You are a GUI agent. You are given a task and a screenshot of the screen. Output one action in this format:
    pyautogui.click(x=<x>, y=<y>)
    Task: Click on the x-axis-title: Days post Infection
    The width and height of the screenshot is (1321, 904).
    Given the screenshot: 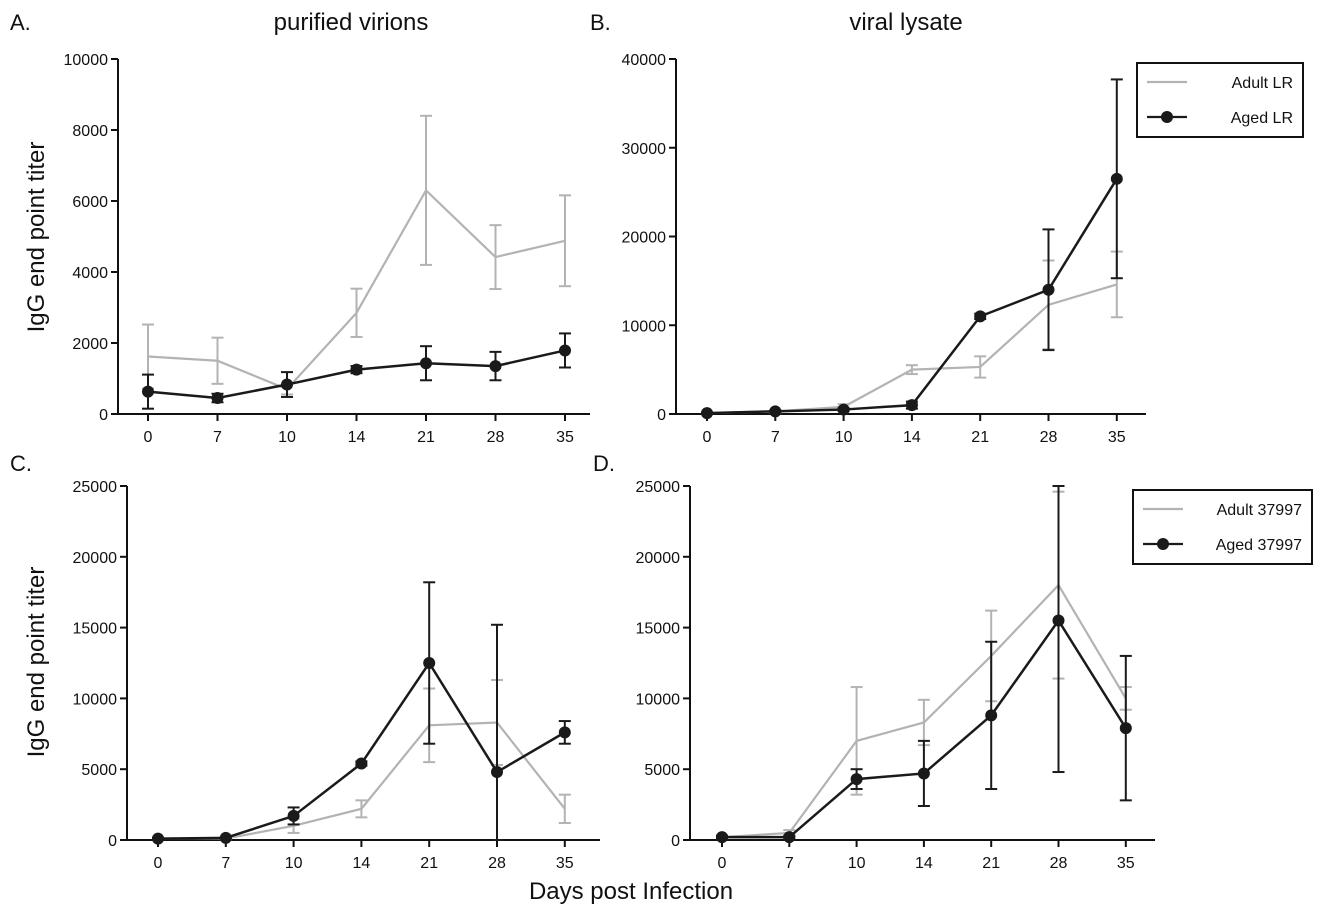 What is the action you would take?
    pyautogui.click(x=631, y=891)
    